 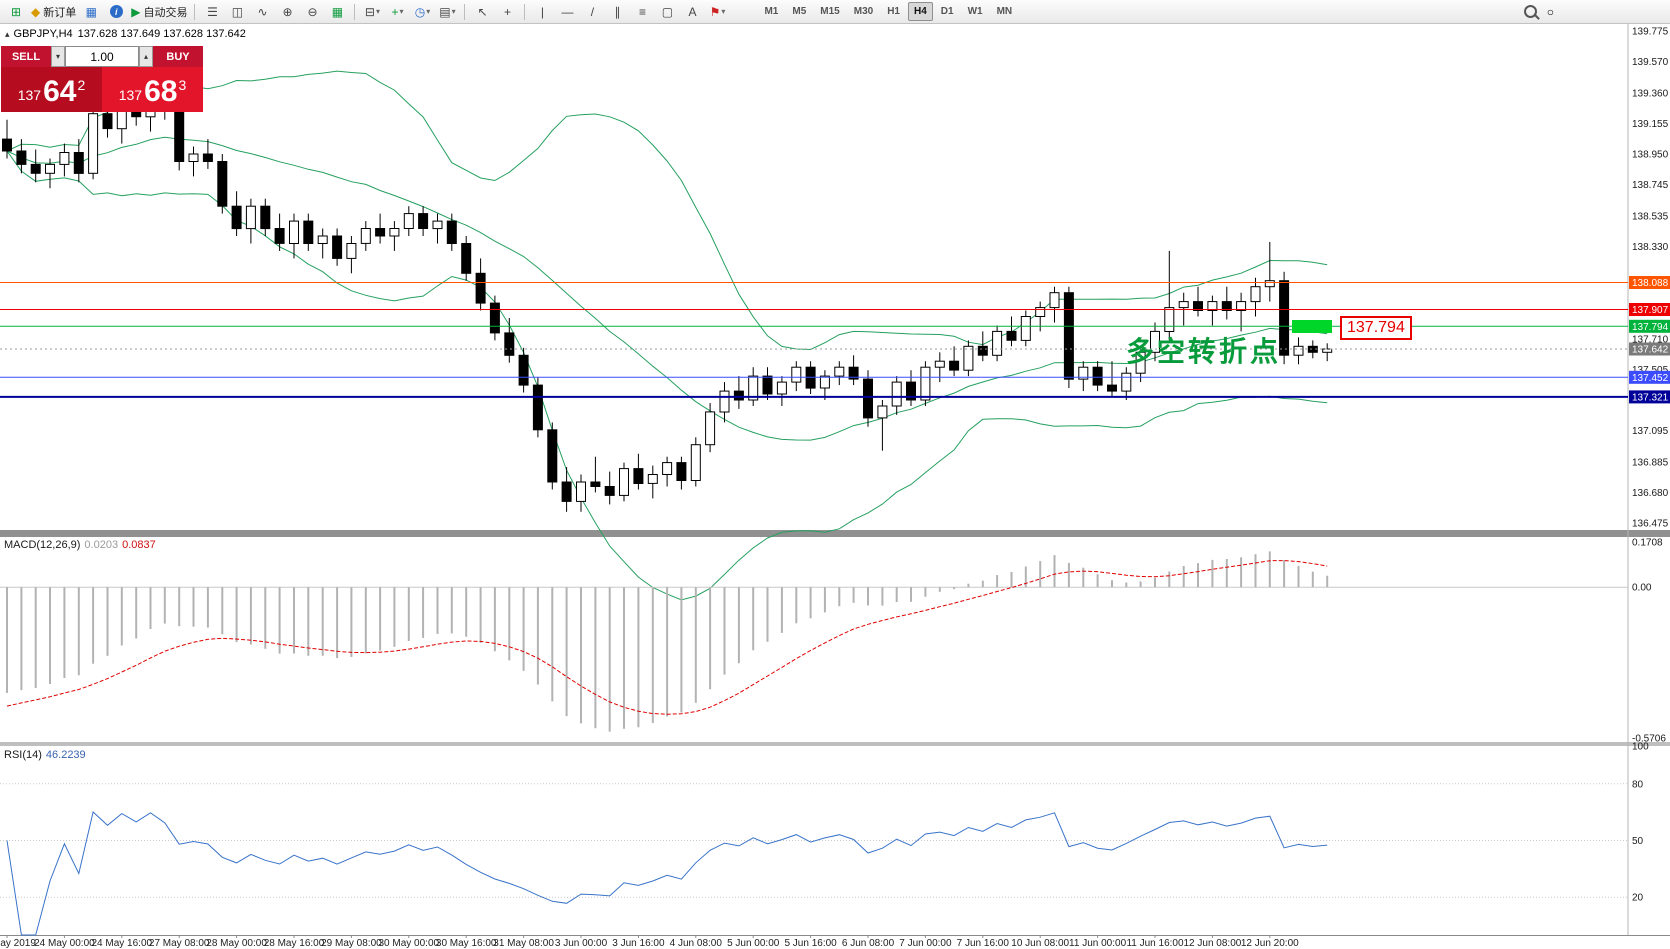 What do you see at coordinates (667, 11) in the screenshot?
I see `shapes-tool-icon: ▢` at bounding box center [667, 11].